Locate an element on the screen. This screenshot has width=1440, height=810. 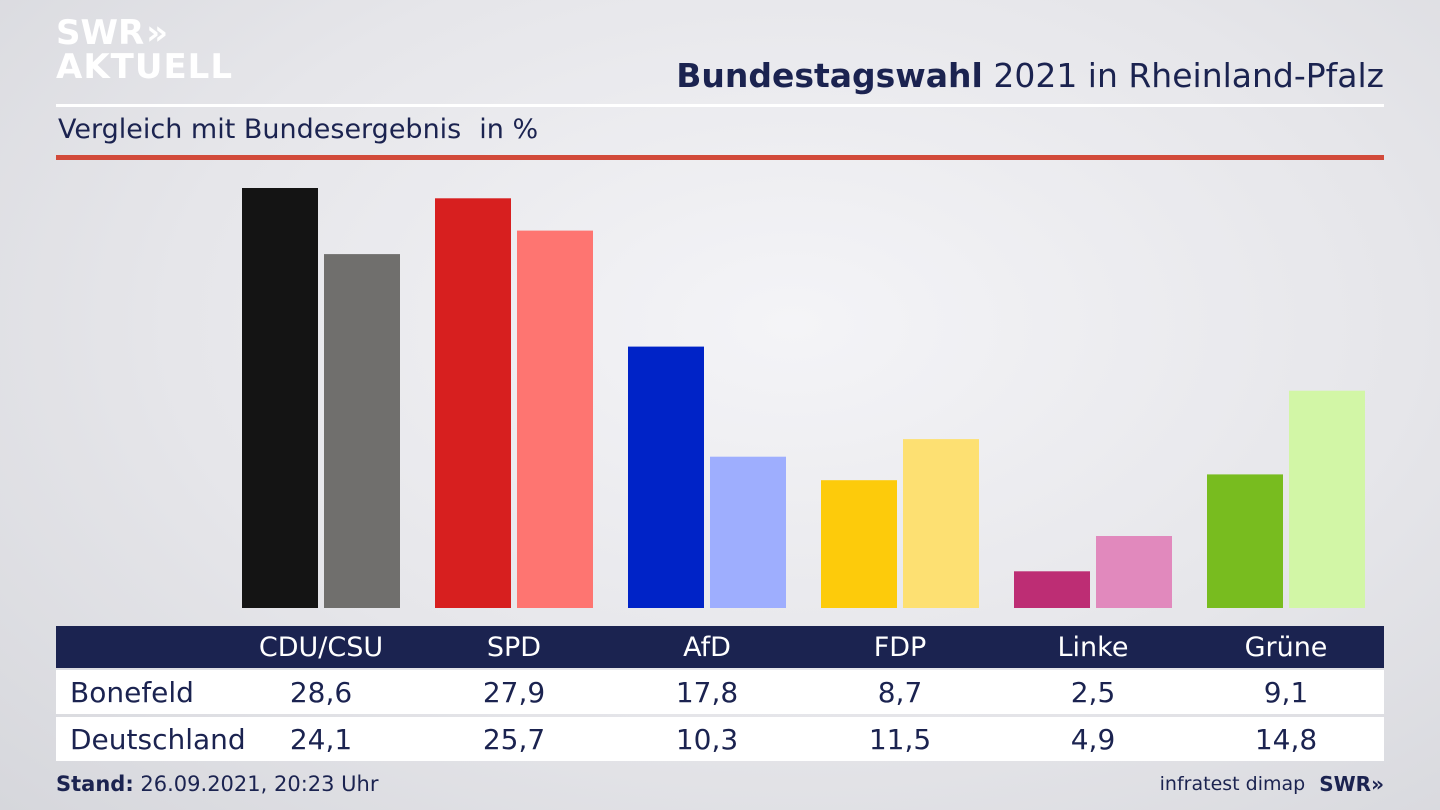
category-label: Grüne is located at coordinates (1286, 647).